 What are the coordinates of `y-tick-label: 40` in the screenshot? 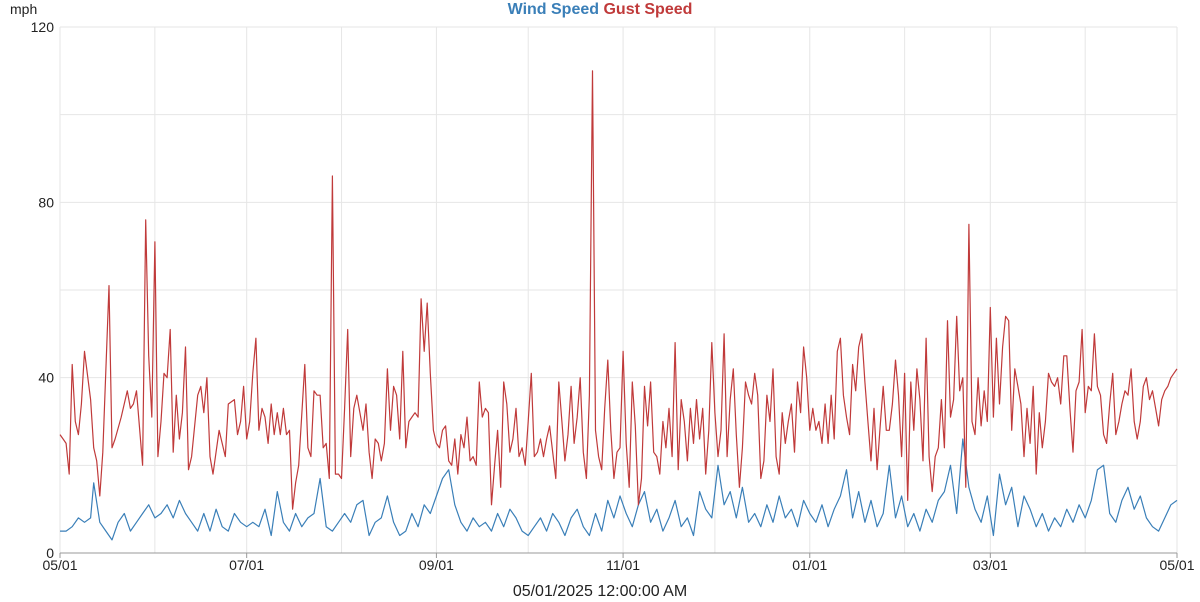 It's located at (46, 378).